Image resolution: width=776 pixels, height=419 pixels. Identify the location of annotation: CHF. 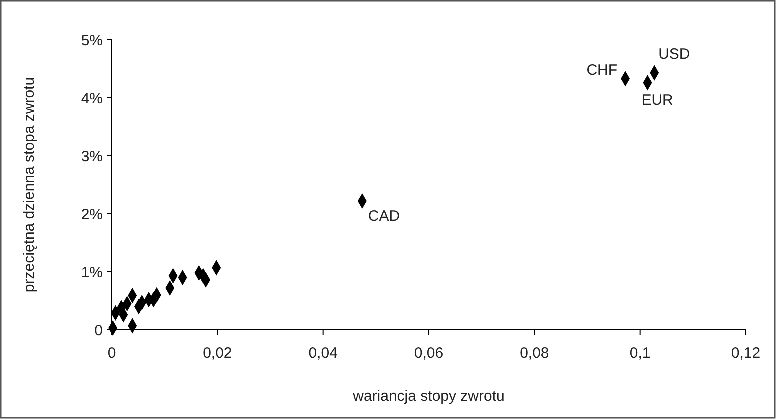
(602, 70).